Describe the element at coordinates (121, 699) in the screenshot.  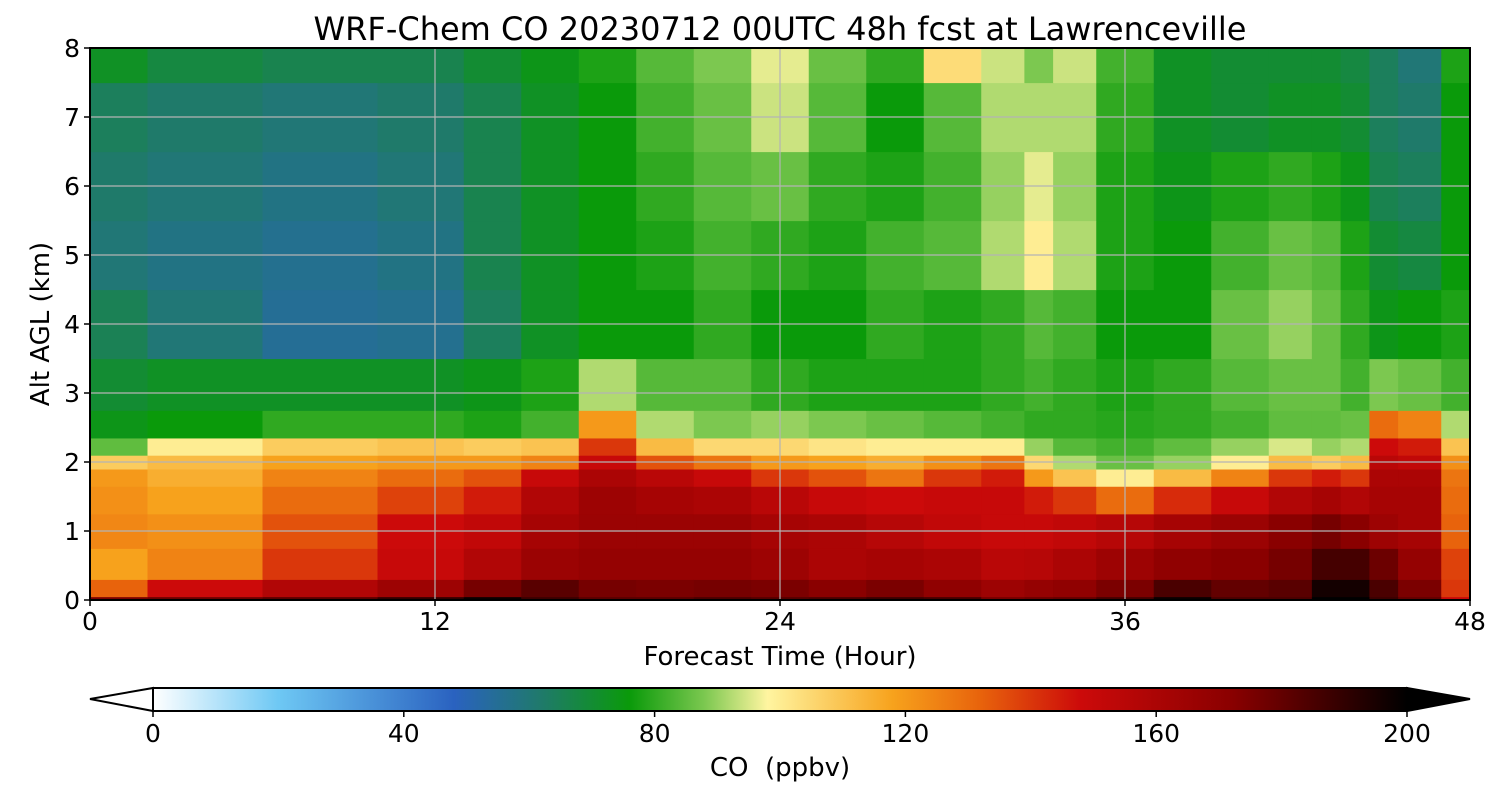
I see `colorbar-extend-min` at that location.